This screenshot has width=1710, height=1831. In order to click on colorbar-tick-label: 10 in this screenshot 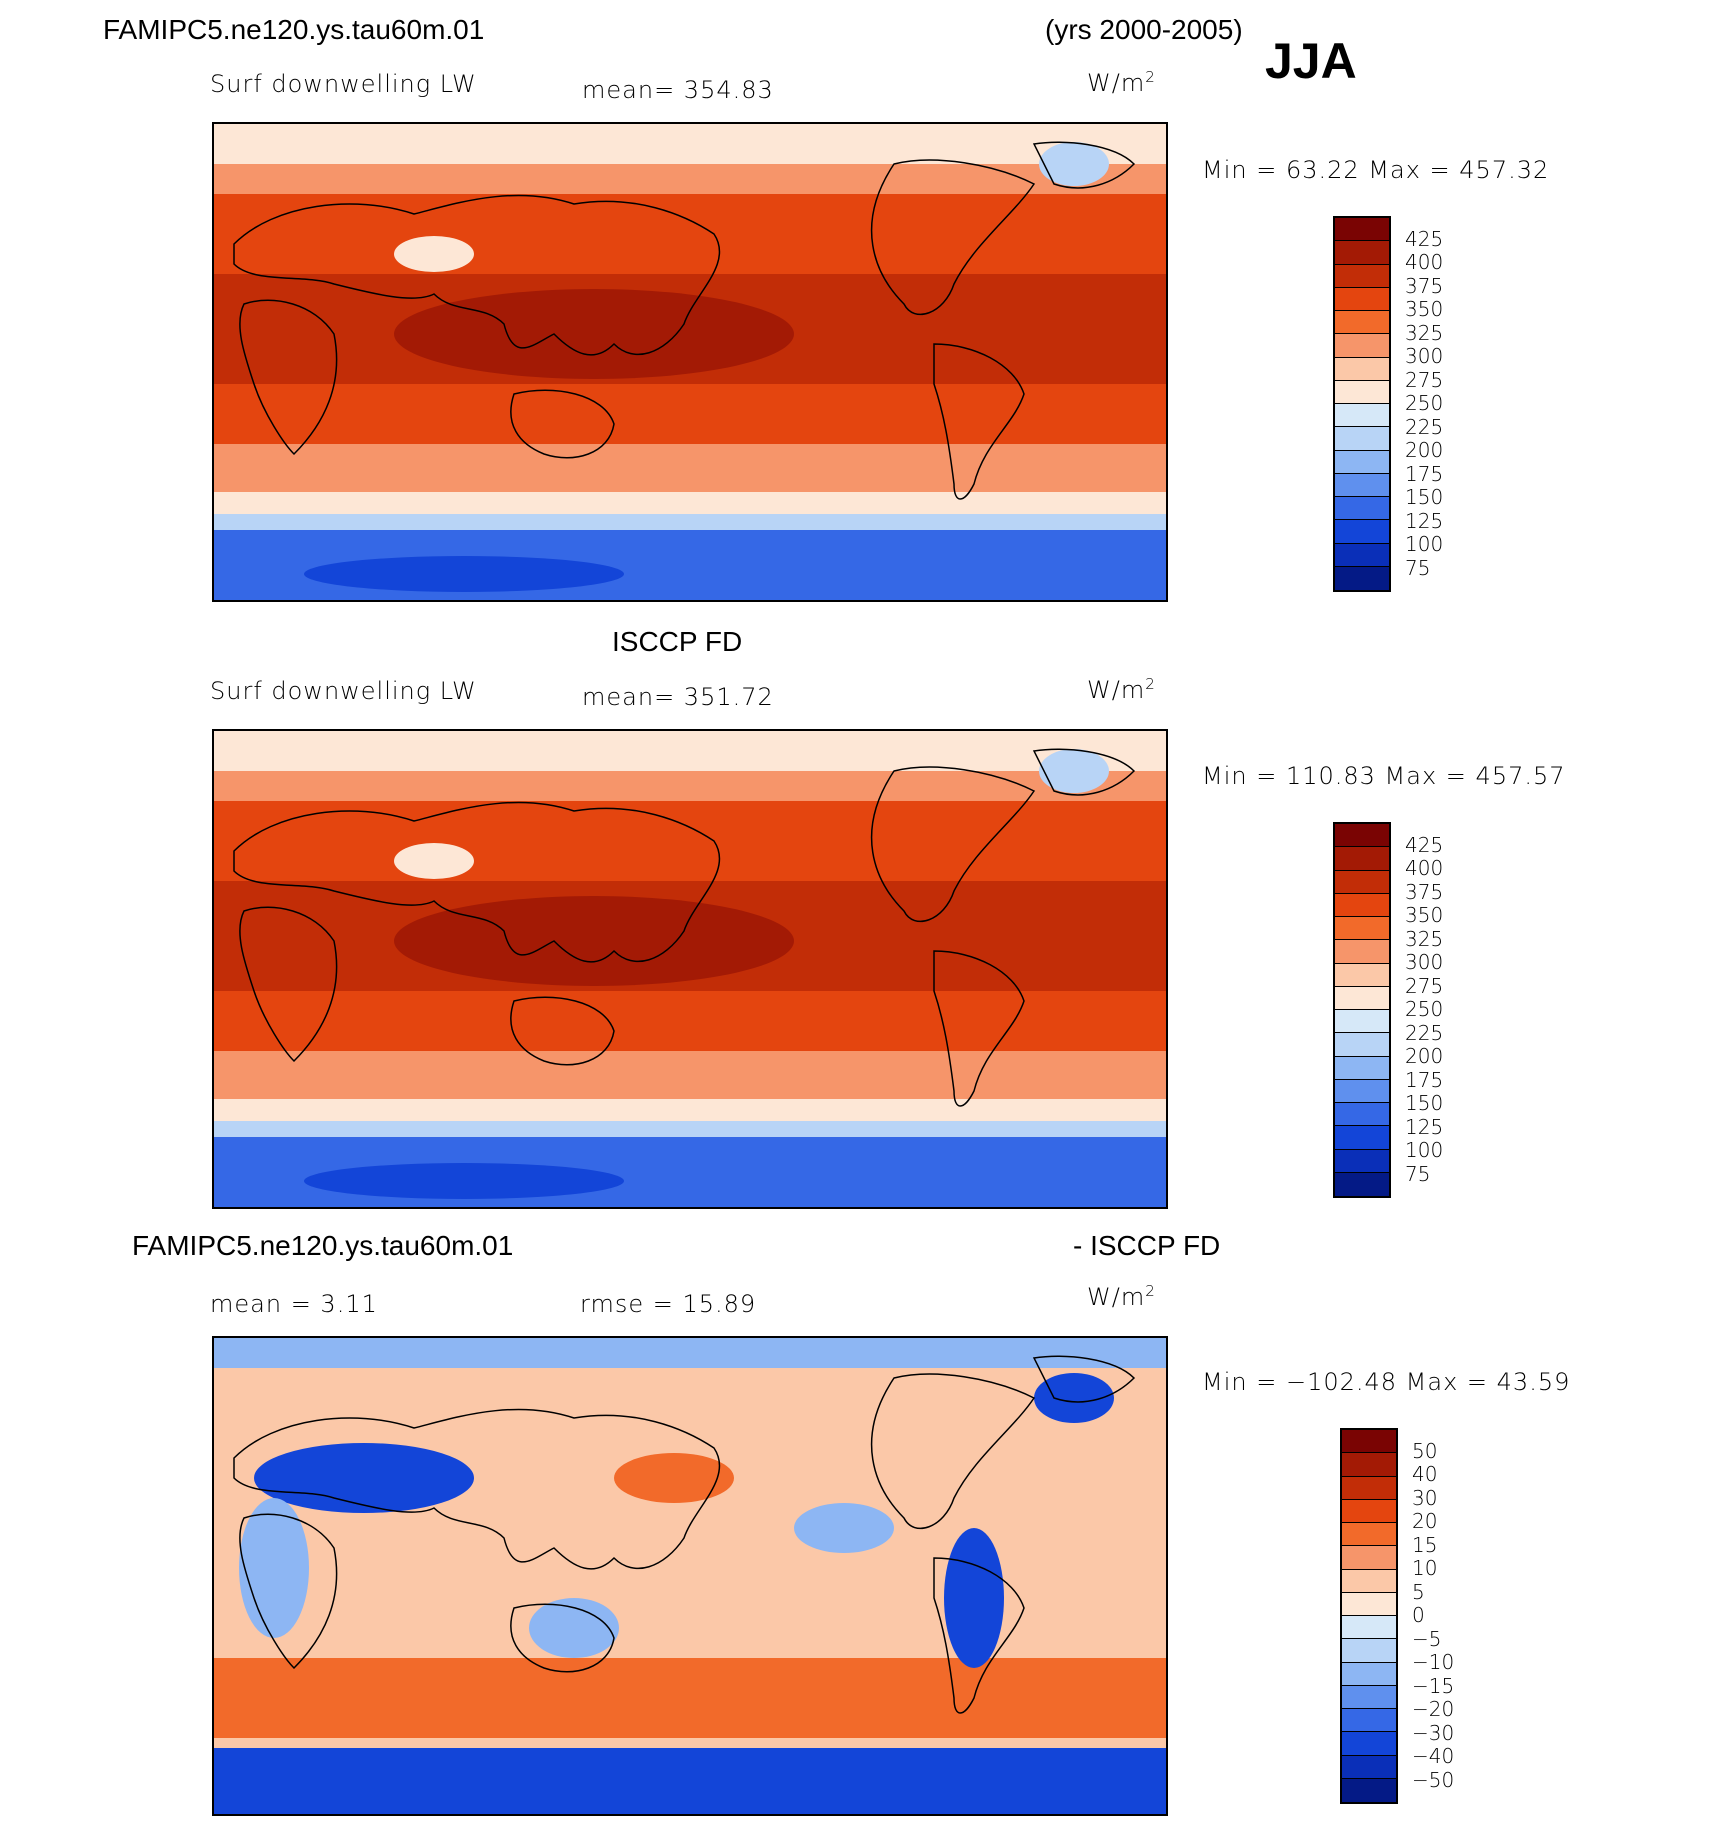, I will do `click(1425, 1568)`.